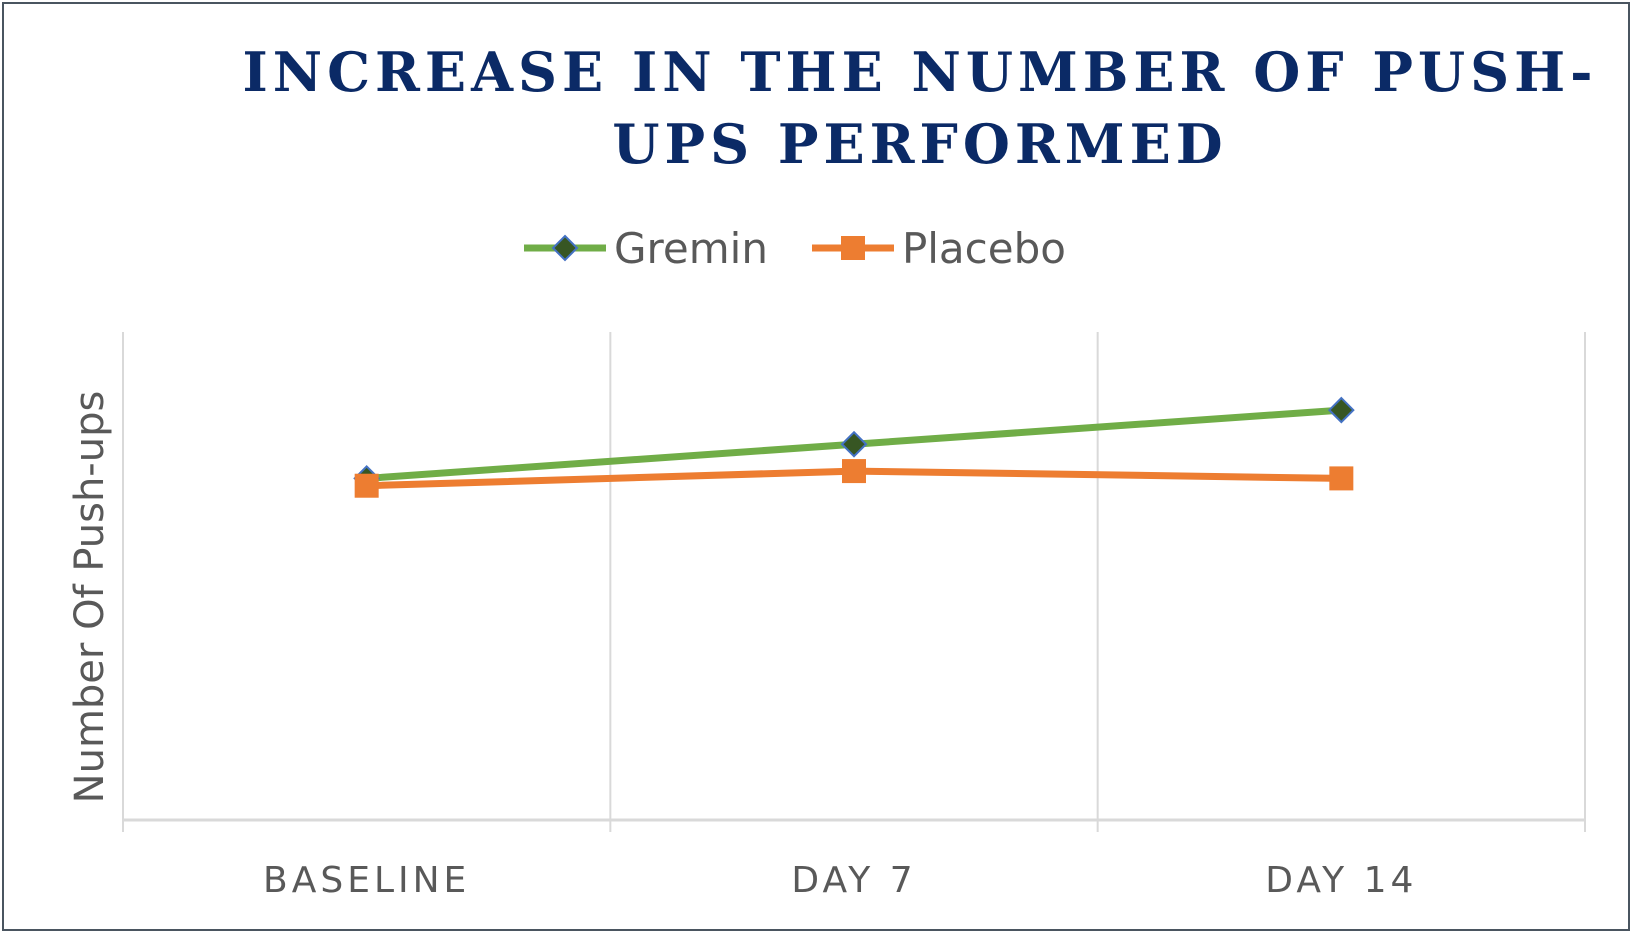 Image resolution: width=1632 pixels, height=933 pixels. Describe the element at coordinates (565, 248) in the screenshot. I see `legend-gremin-marker` at that location.